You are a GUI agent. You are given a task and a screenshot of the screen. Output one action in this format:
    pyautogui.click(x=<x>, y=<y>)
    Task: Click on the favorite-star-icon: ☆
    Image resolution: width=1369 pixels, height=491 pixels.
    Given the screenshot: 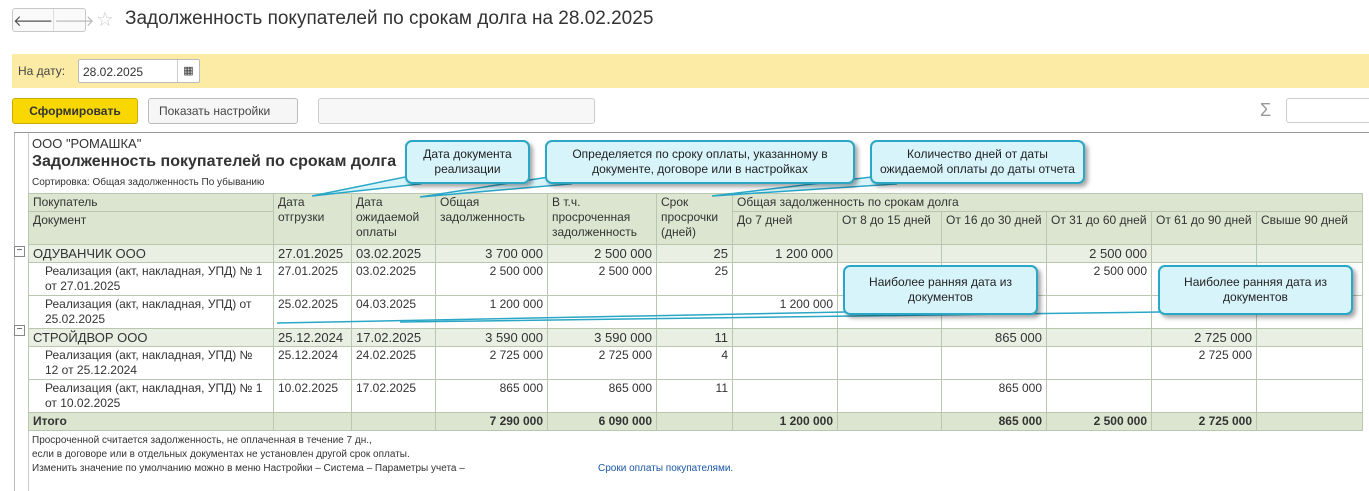 What is the action you would take?
    pyautogui.click(x=105, y=20)
    